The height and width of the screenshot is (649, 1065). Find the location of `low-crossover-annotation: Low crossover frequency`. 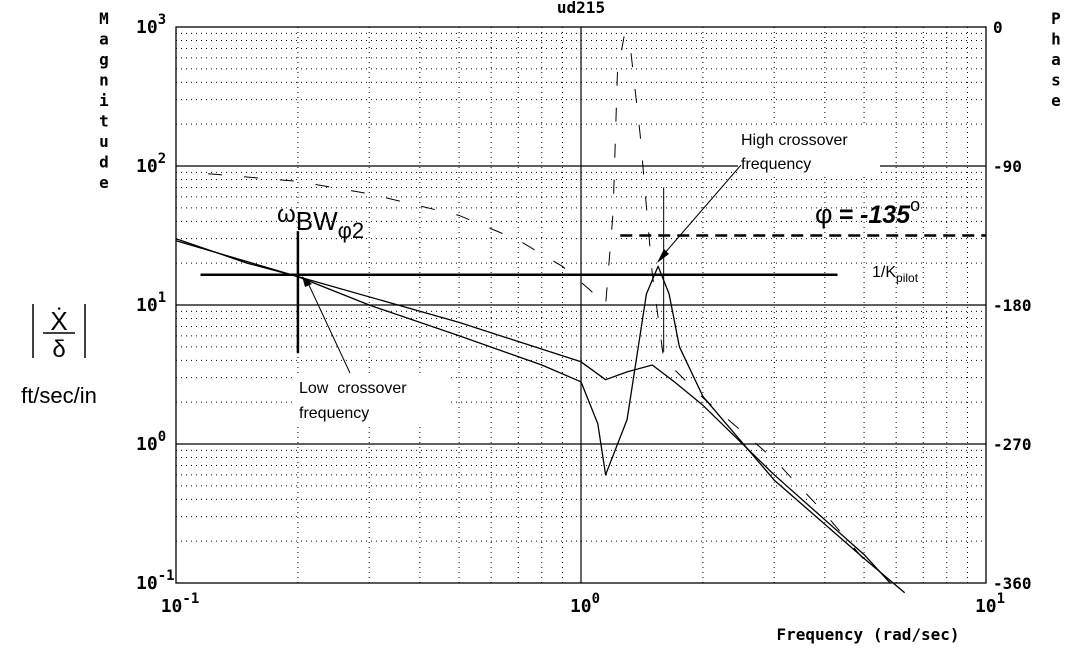

low-crossover-annotation: Low crossover frequency is located at coordinates (372, 350).